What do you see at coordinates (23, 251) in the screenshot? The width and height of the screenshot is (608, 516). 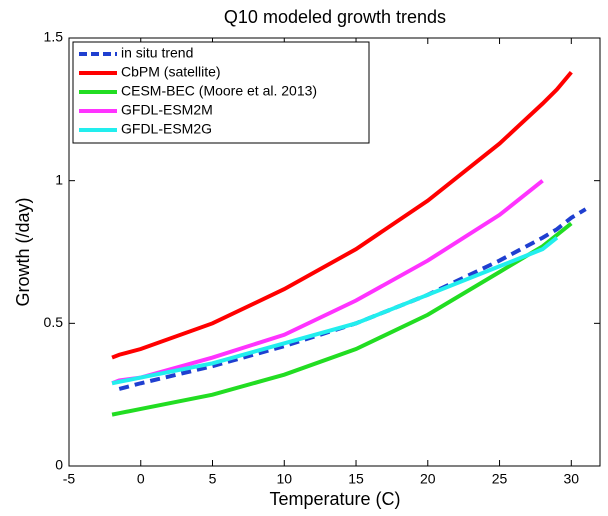 I see `y-axis-label: Growth (/day)` at bounding box center [23, 251].